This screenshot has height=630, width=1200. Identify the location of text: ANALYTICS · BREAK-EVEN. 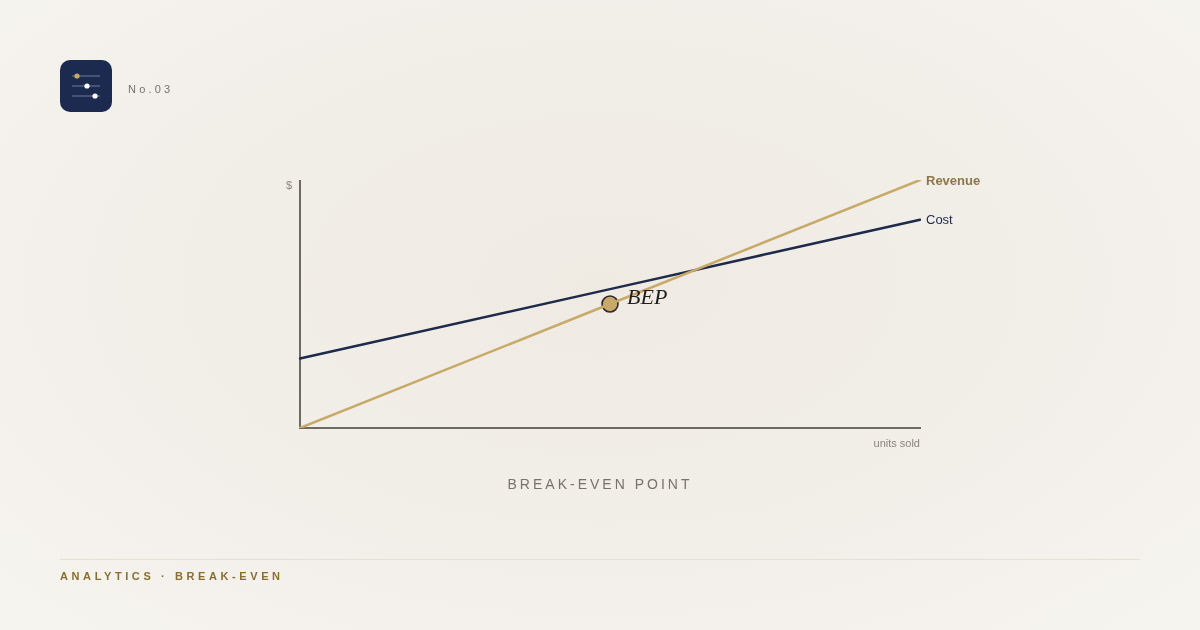
(172, 576).